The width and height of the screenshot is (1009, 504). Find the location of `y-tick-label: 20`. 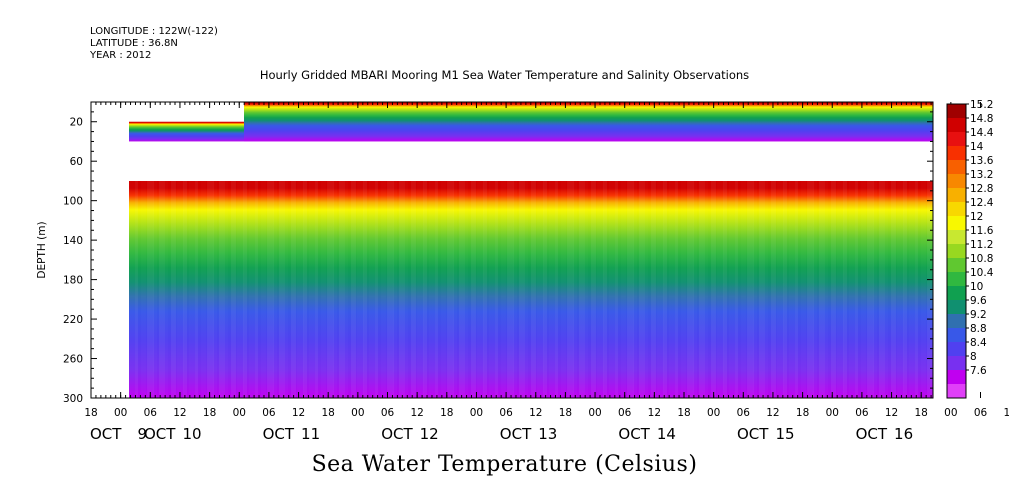

y-tick-label: 20 is located at coordinates (76, 123).